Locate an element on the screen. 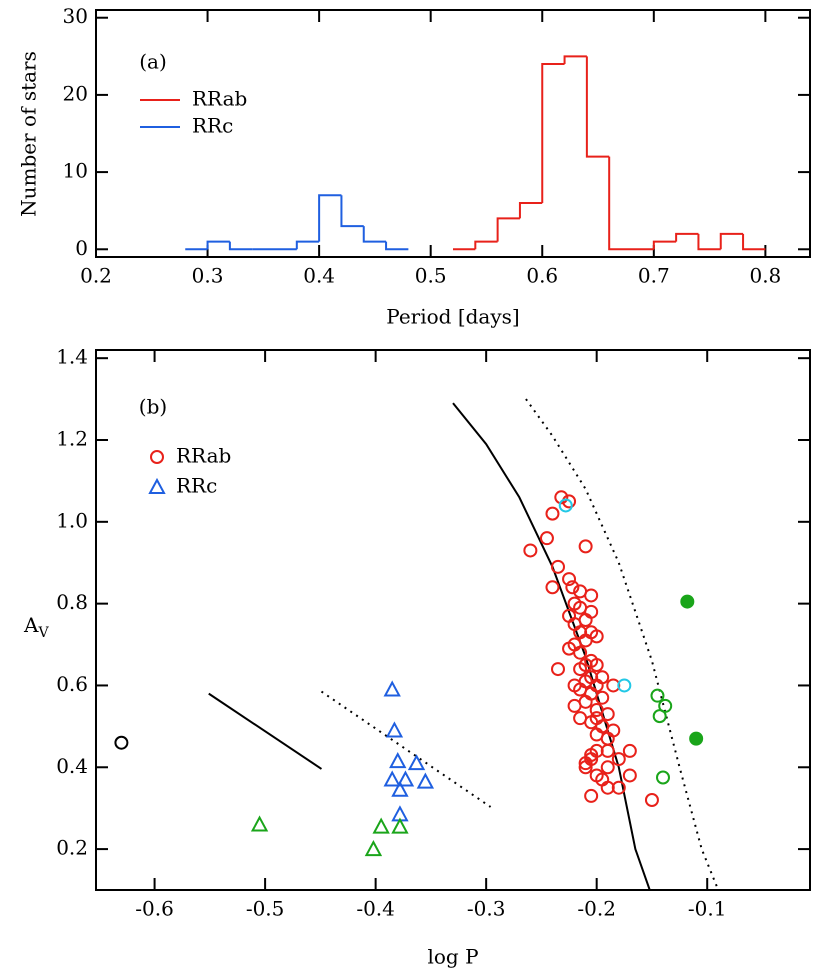  x-tick-label: 0.5 is located at coordinates (431, 276).